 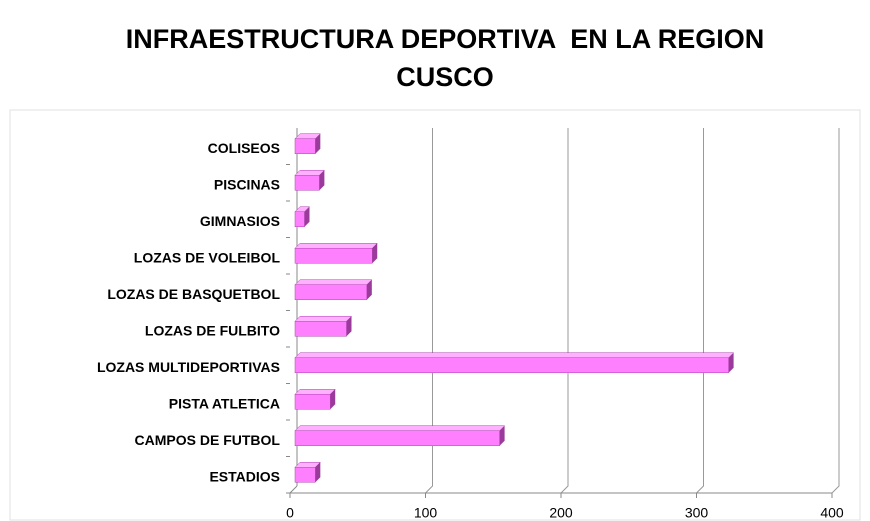 What do you see at coordinates (244, 148) in the screenshot?
I see `y-tick-label: COLISEOS` at bounding box center [244, 148].